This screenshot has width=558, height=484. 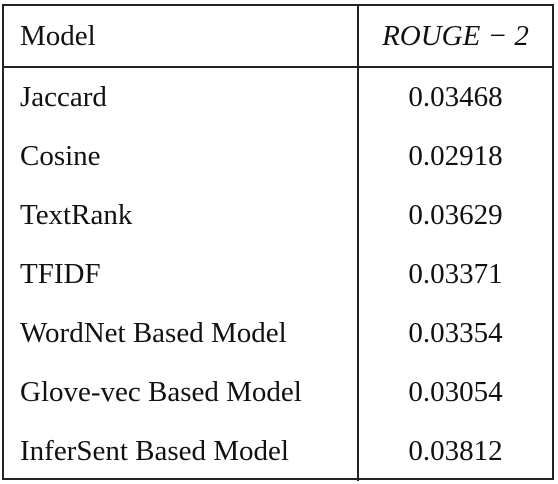 What do you see at coordinates (181, 392) in the screenshot?
I see `model-name: Glove-vec Based Model` at bounding box center [181, 392].